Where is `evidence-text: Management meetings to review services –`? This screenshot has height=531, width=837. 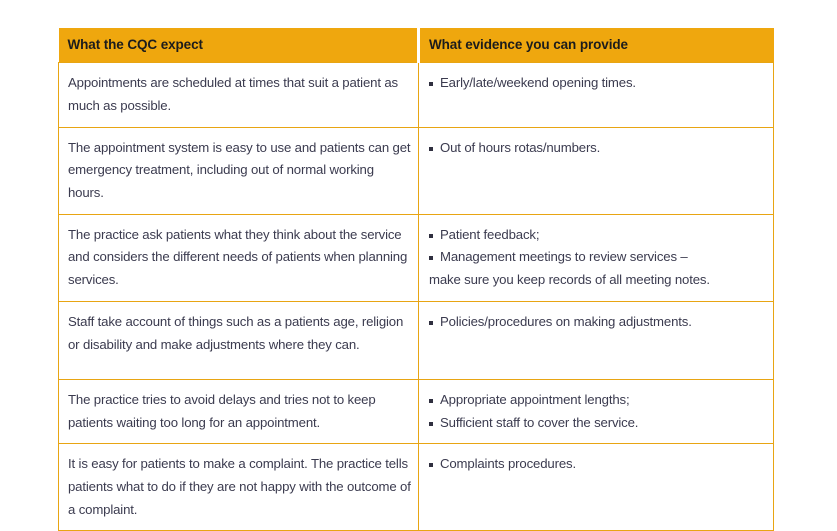 evidence-text: Management meetings to review services – is located at coordinates (564, 257).